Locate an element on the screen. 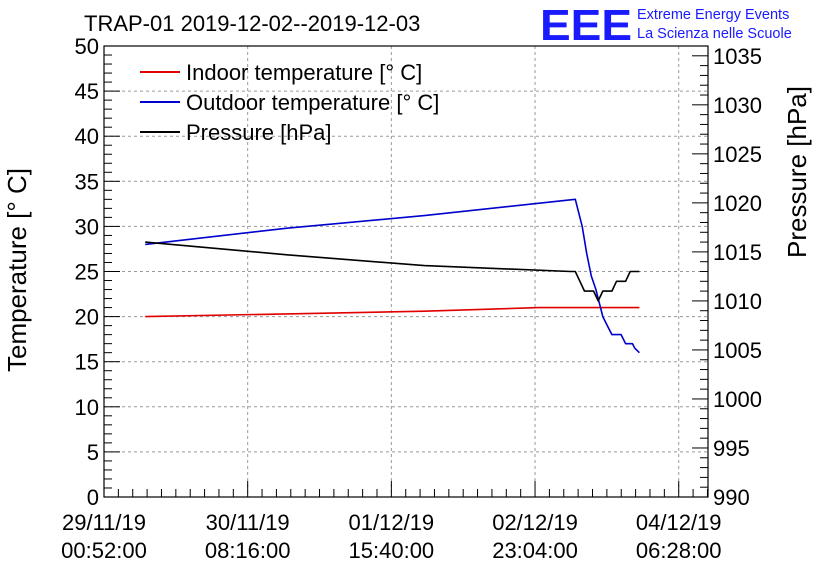 Image resolution: width=836 pixels, height=572 pixels. right-tick-label: 1010 is located at coordinates (737, 301).